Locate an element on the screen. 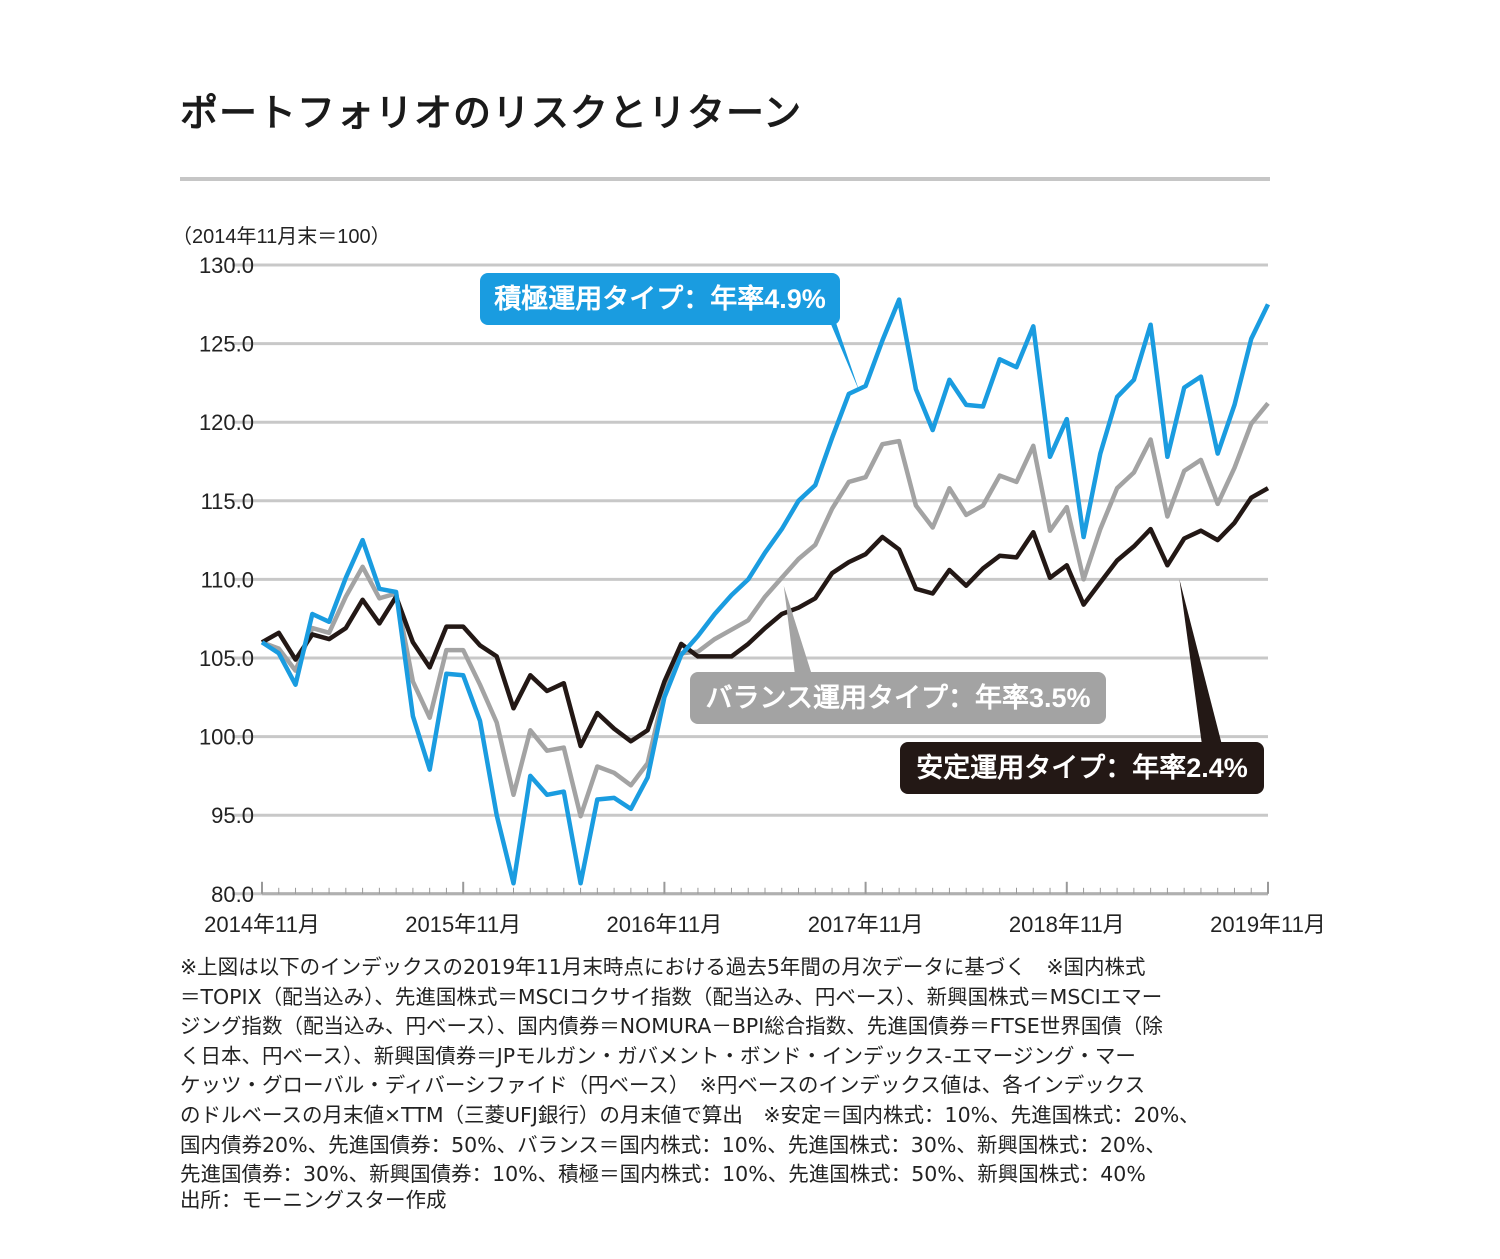  chart-title: ポートフォリオのリスクとリターン is located at coordinates (491, 113).